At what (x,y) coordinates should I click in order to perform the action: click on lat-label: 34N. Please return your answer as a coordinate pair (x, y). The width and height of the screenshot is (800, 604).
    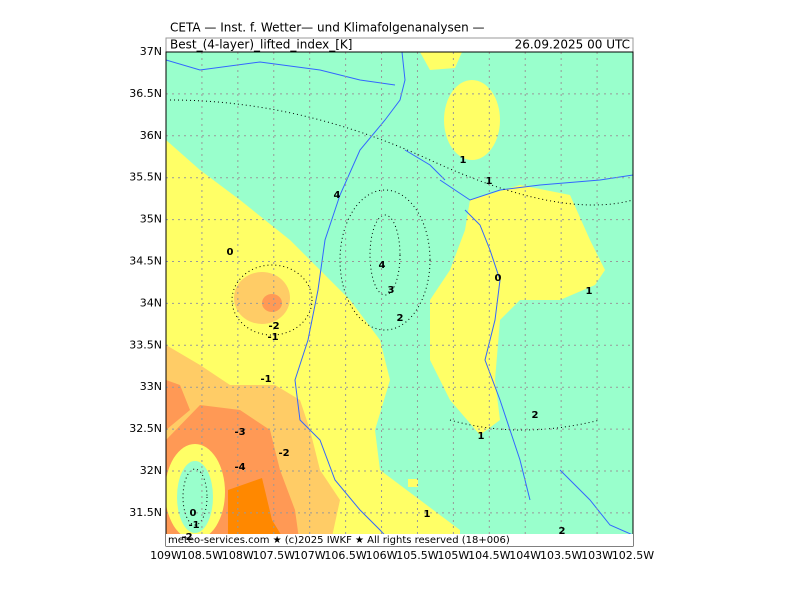
    Looking at the image, I should click on (151, 302).